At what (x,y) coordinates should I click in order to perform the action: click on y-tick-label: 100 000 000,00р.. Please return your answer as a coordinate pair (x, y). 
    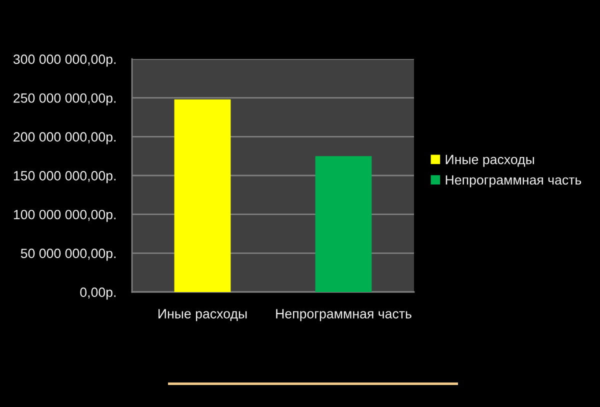
    Looking at the image, I should click on (65, 216).